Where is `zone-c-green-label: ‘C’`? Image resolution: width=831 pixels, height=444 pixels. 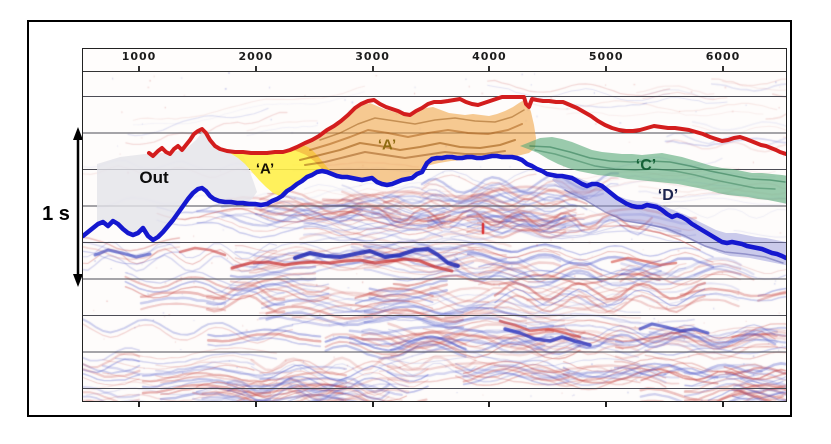
zone-c-green-label: ‘C’ is located at coordinates (646, 165).